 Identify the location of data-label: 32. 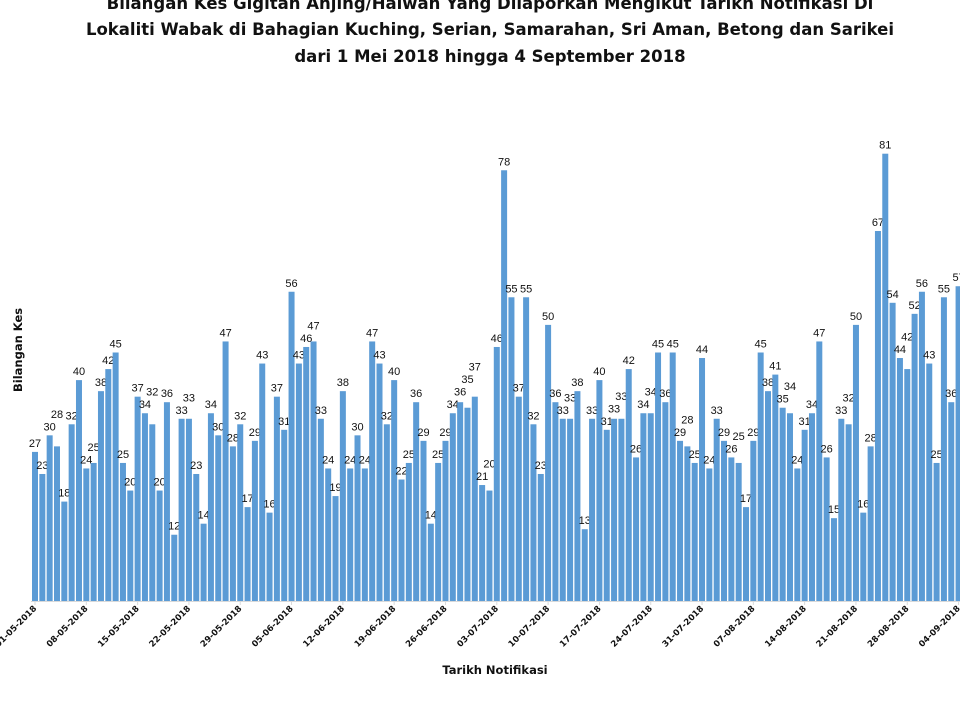
(533, 416).